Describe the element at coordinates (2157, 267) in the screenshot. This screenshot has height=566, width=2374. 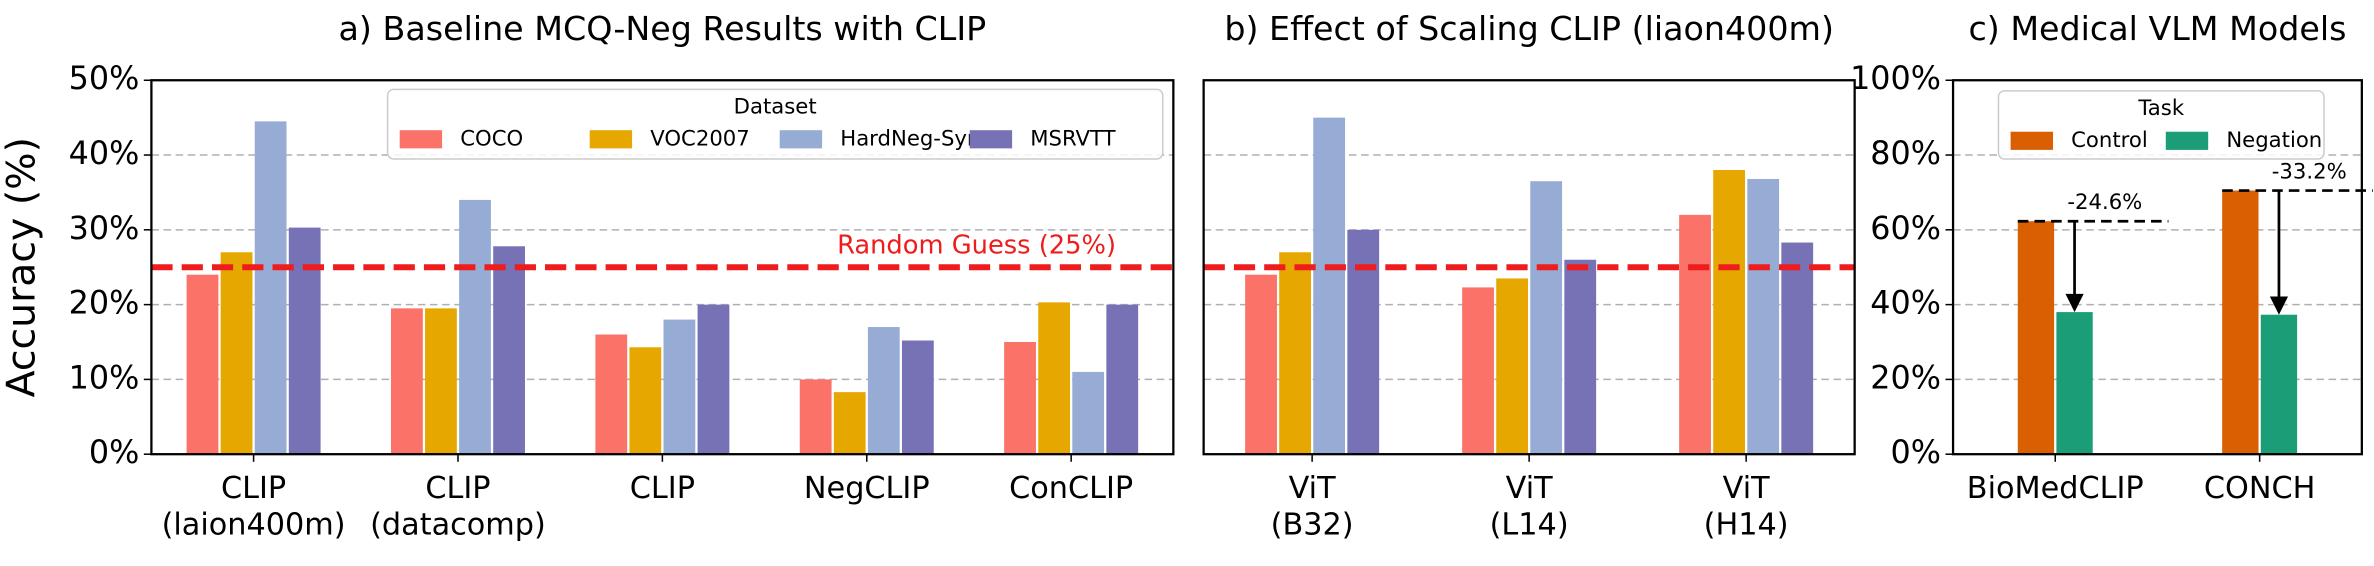
I see `plot-frame` at that location.